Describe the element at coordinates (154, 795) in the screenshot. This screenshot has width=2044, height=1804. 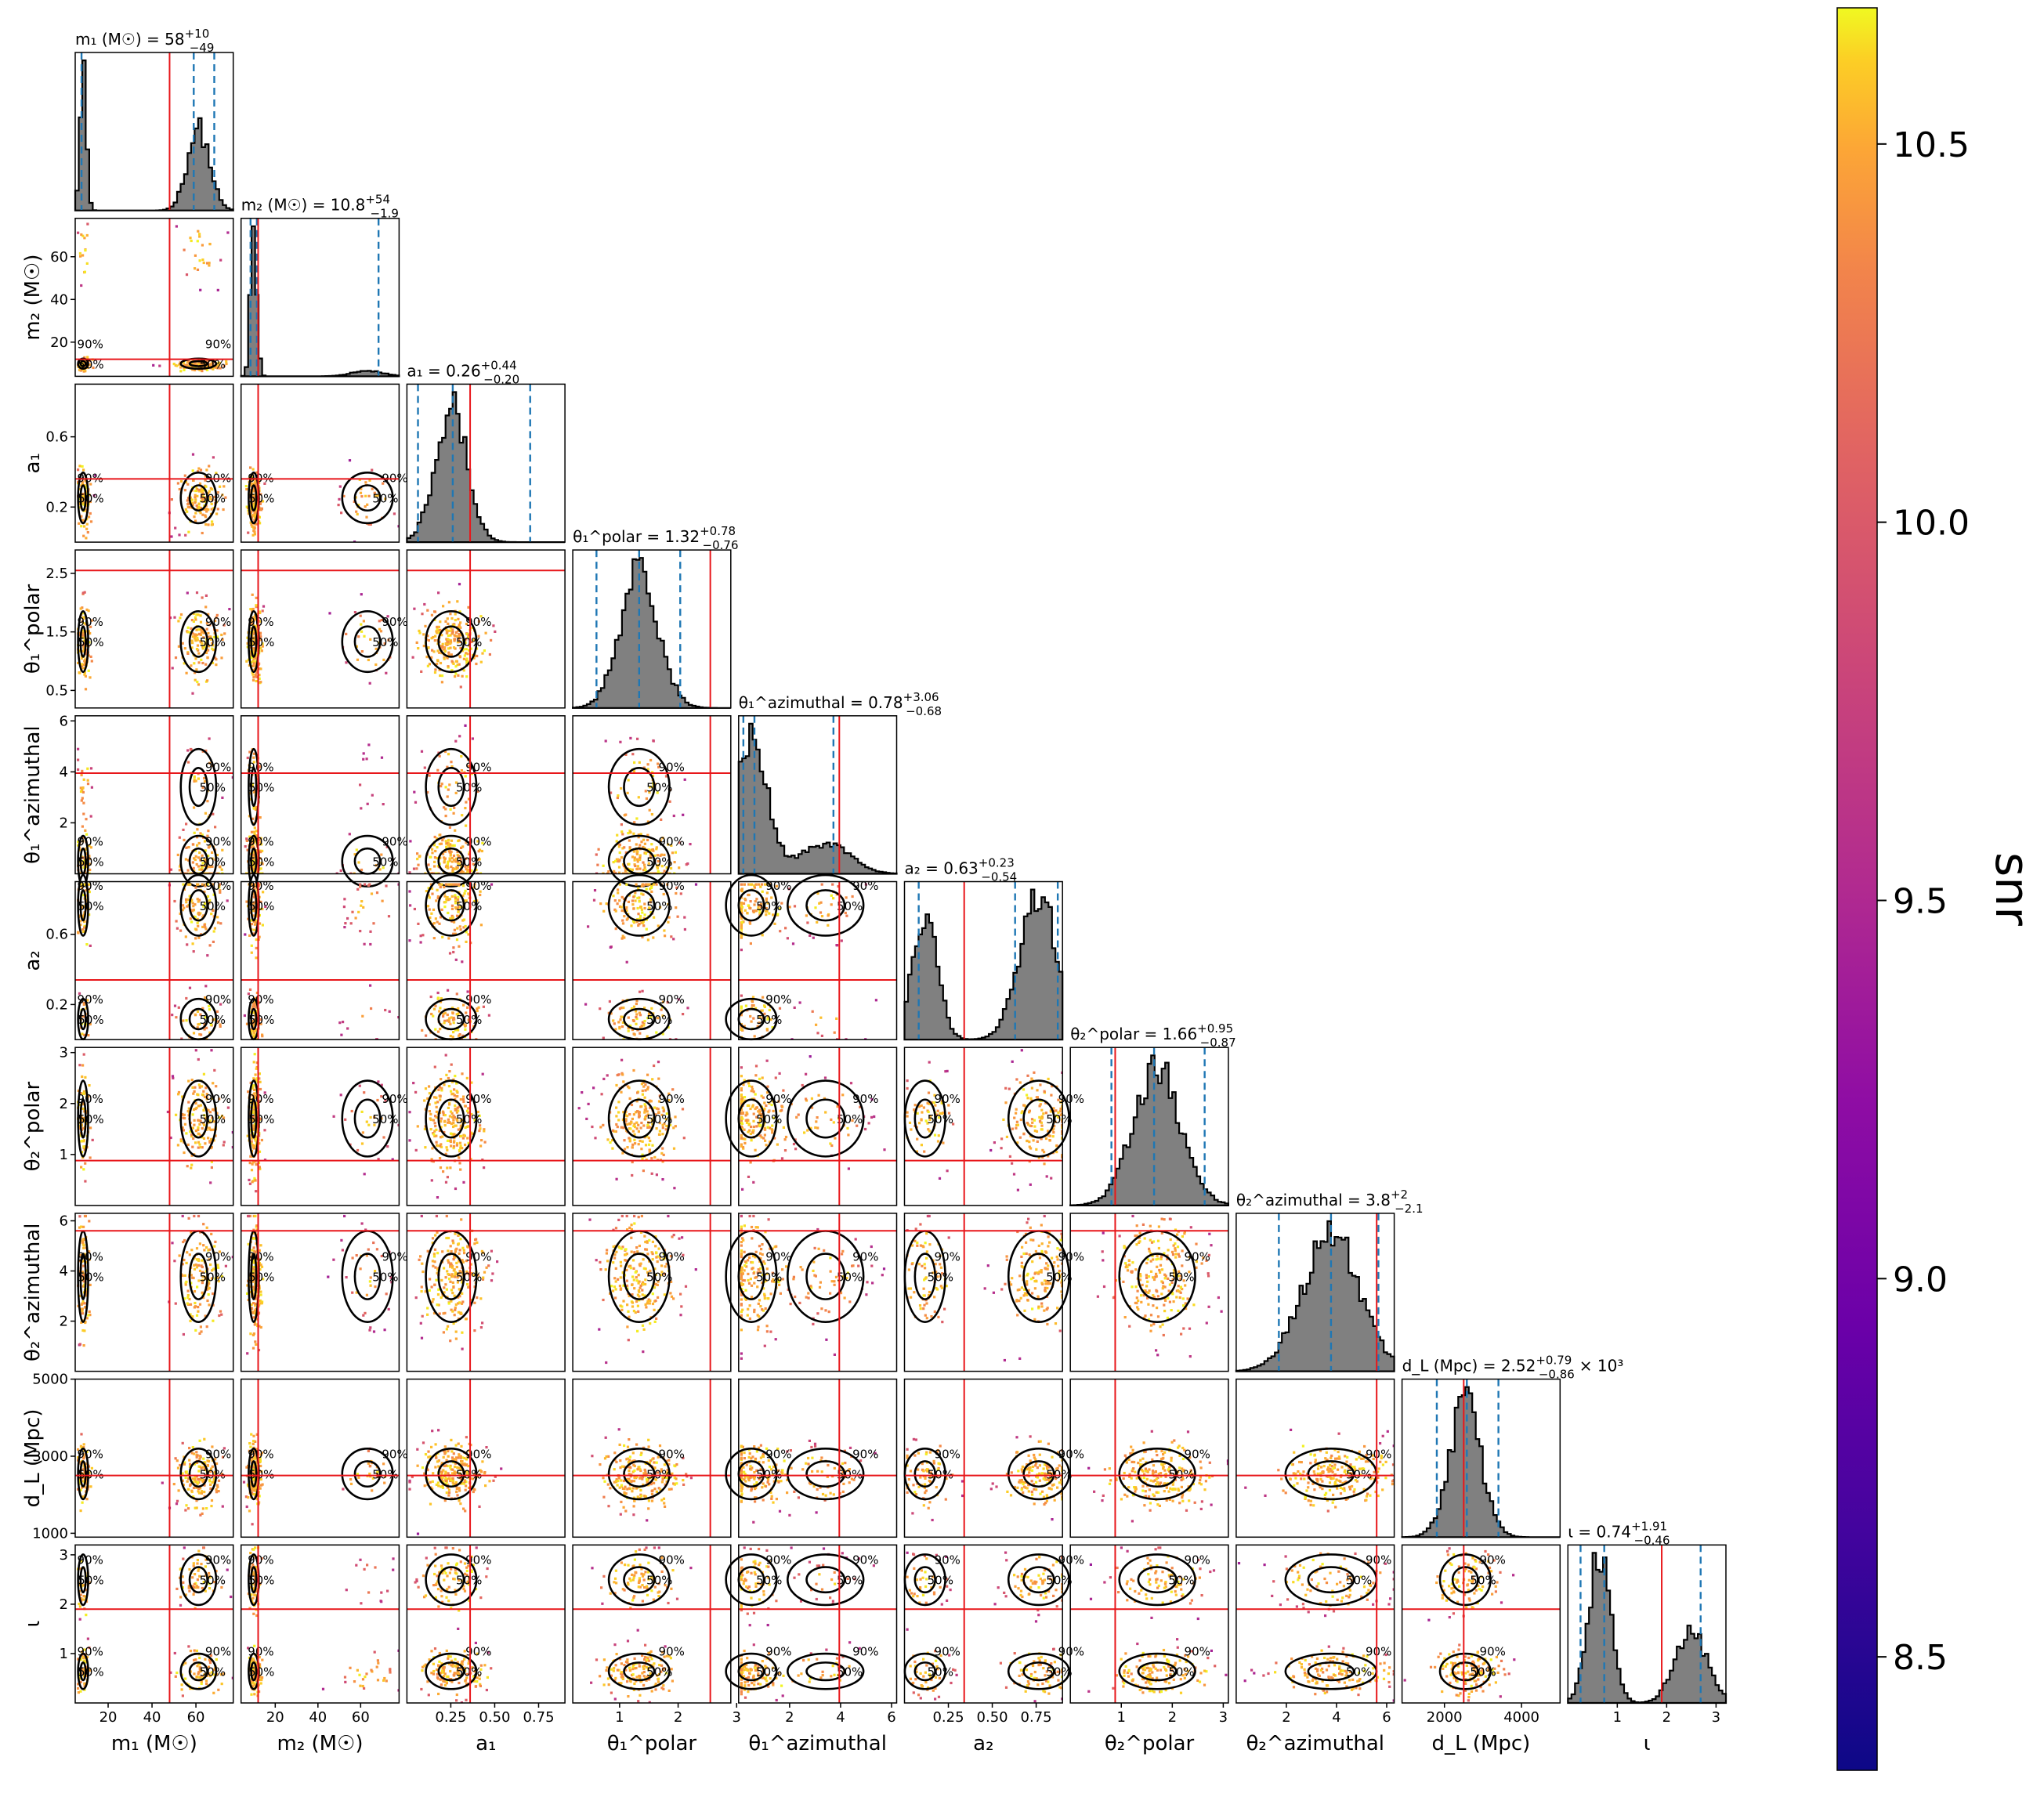
I see `panel-frame` at that location.